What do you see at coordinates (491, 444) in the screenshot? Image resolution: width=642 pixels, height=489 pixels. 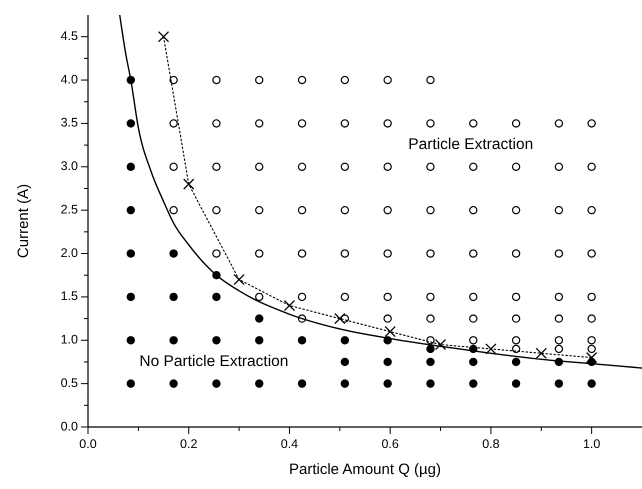 I see `x-tick-label: 0.8` at bounding box center [491, 444].